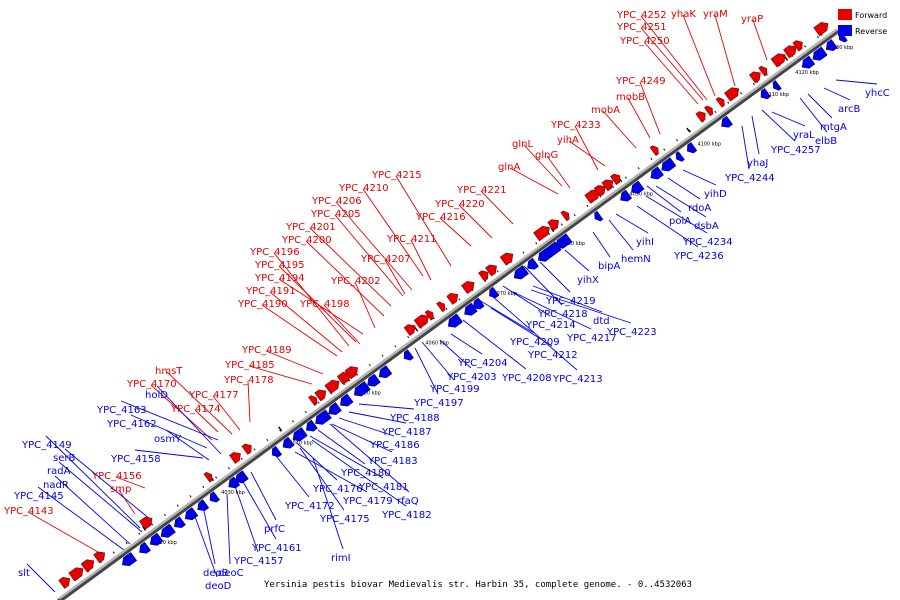 Image resolution: width=900 pixels, height=600 pixels. I want to click on gene-label-reverse: mtgA, so click(833, 127).